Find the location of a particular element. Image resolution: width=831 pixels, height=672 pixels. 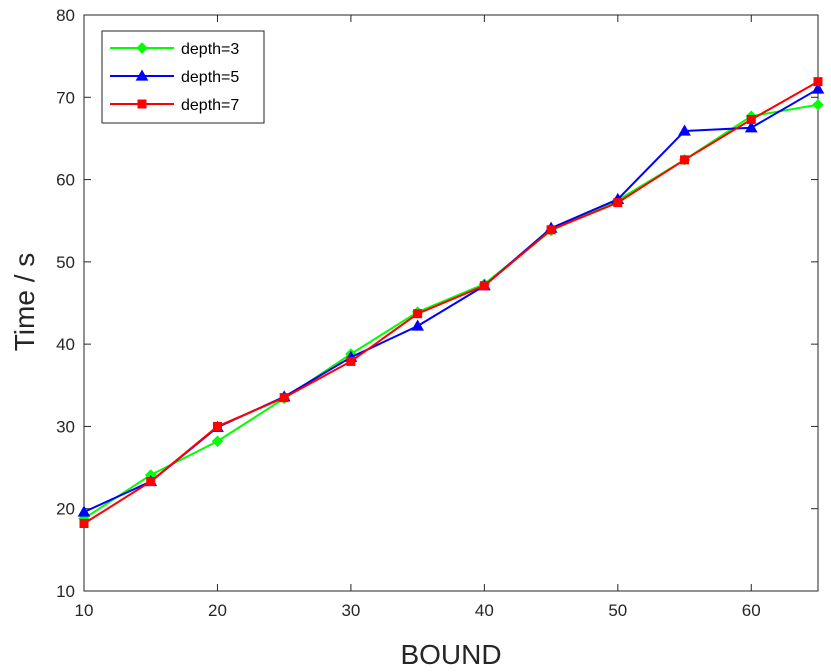

x-tick-label: 60 is located at coordinates (751, 610).